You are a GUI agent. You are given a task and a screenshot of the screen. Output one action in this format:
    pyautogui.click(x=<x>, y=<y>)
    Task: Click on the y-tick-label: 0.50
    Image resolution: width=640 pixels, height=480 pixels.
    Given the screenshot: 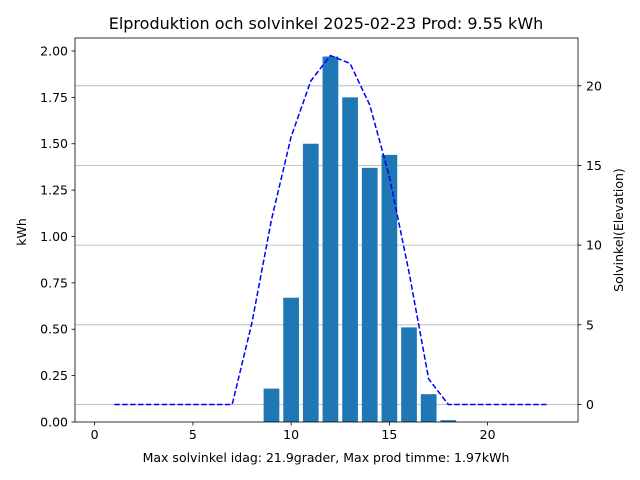 What is the action you would take?
    pyautogui.click(x=54, y=329)
    